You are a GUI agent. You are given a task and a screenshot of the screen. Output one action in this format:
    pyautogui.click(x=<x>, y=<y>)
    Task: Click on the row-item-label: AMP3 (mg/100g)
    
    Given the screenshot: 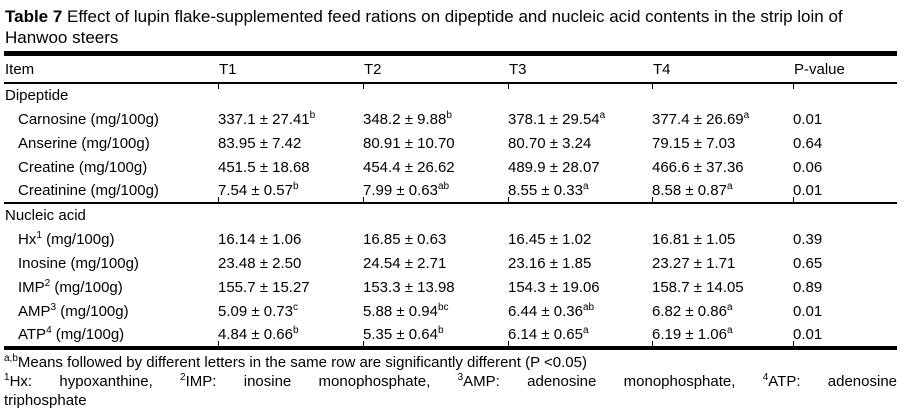 What is the action you would take?
    pyautogui.click(x=73, y=310)
    